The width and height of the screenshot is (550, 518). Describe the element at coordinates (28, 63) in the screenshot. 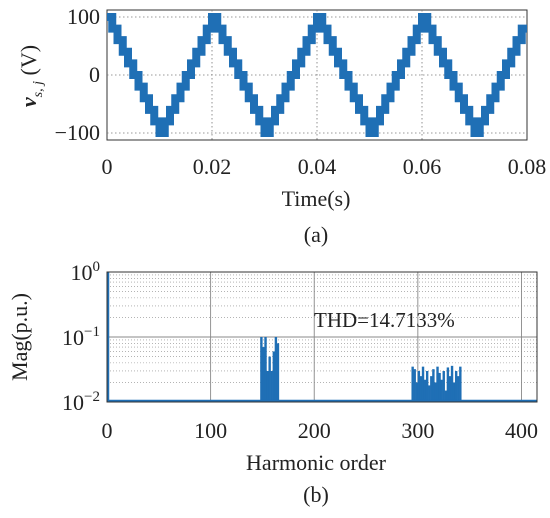

I see `y-axis-unit-a: (V)` at that location.